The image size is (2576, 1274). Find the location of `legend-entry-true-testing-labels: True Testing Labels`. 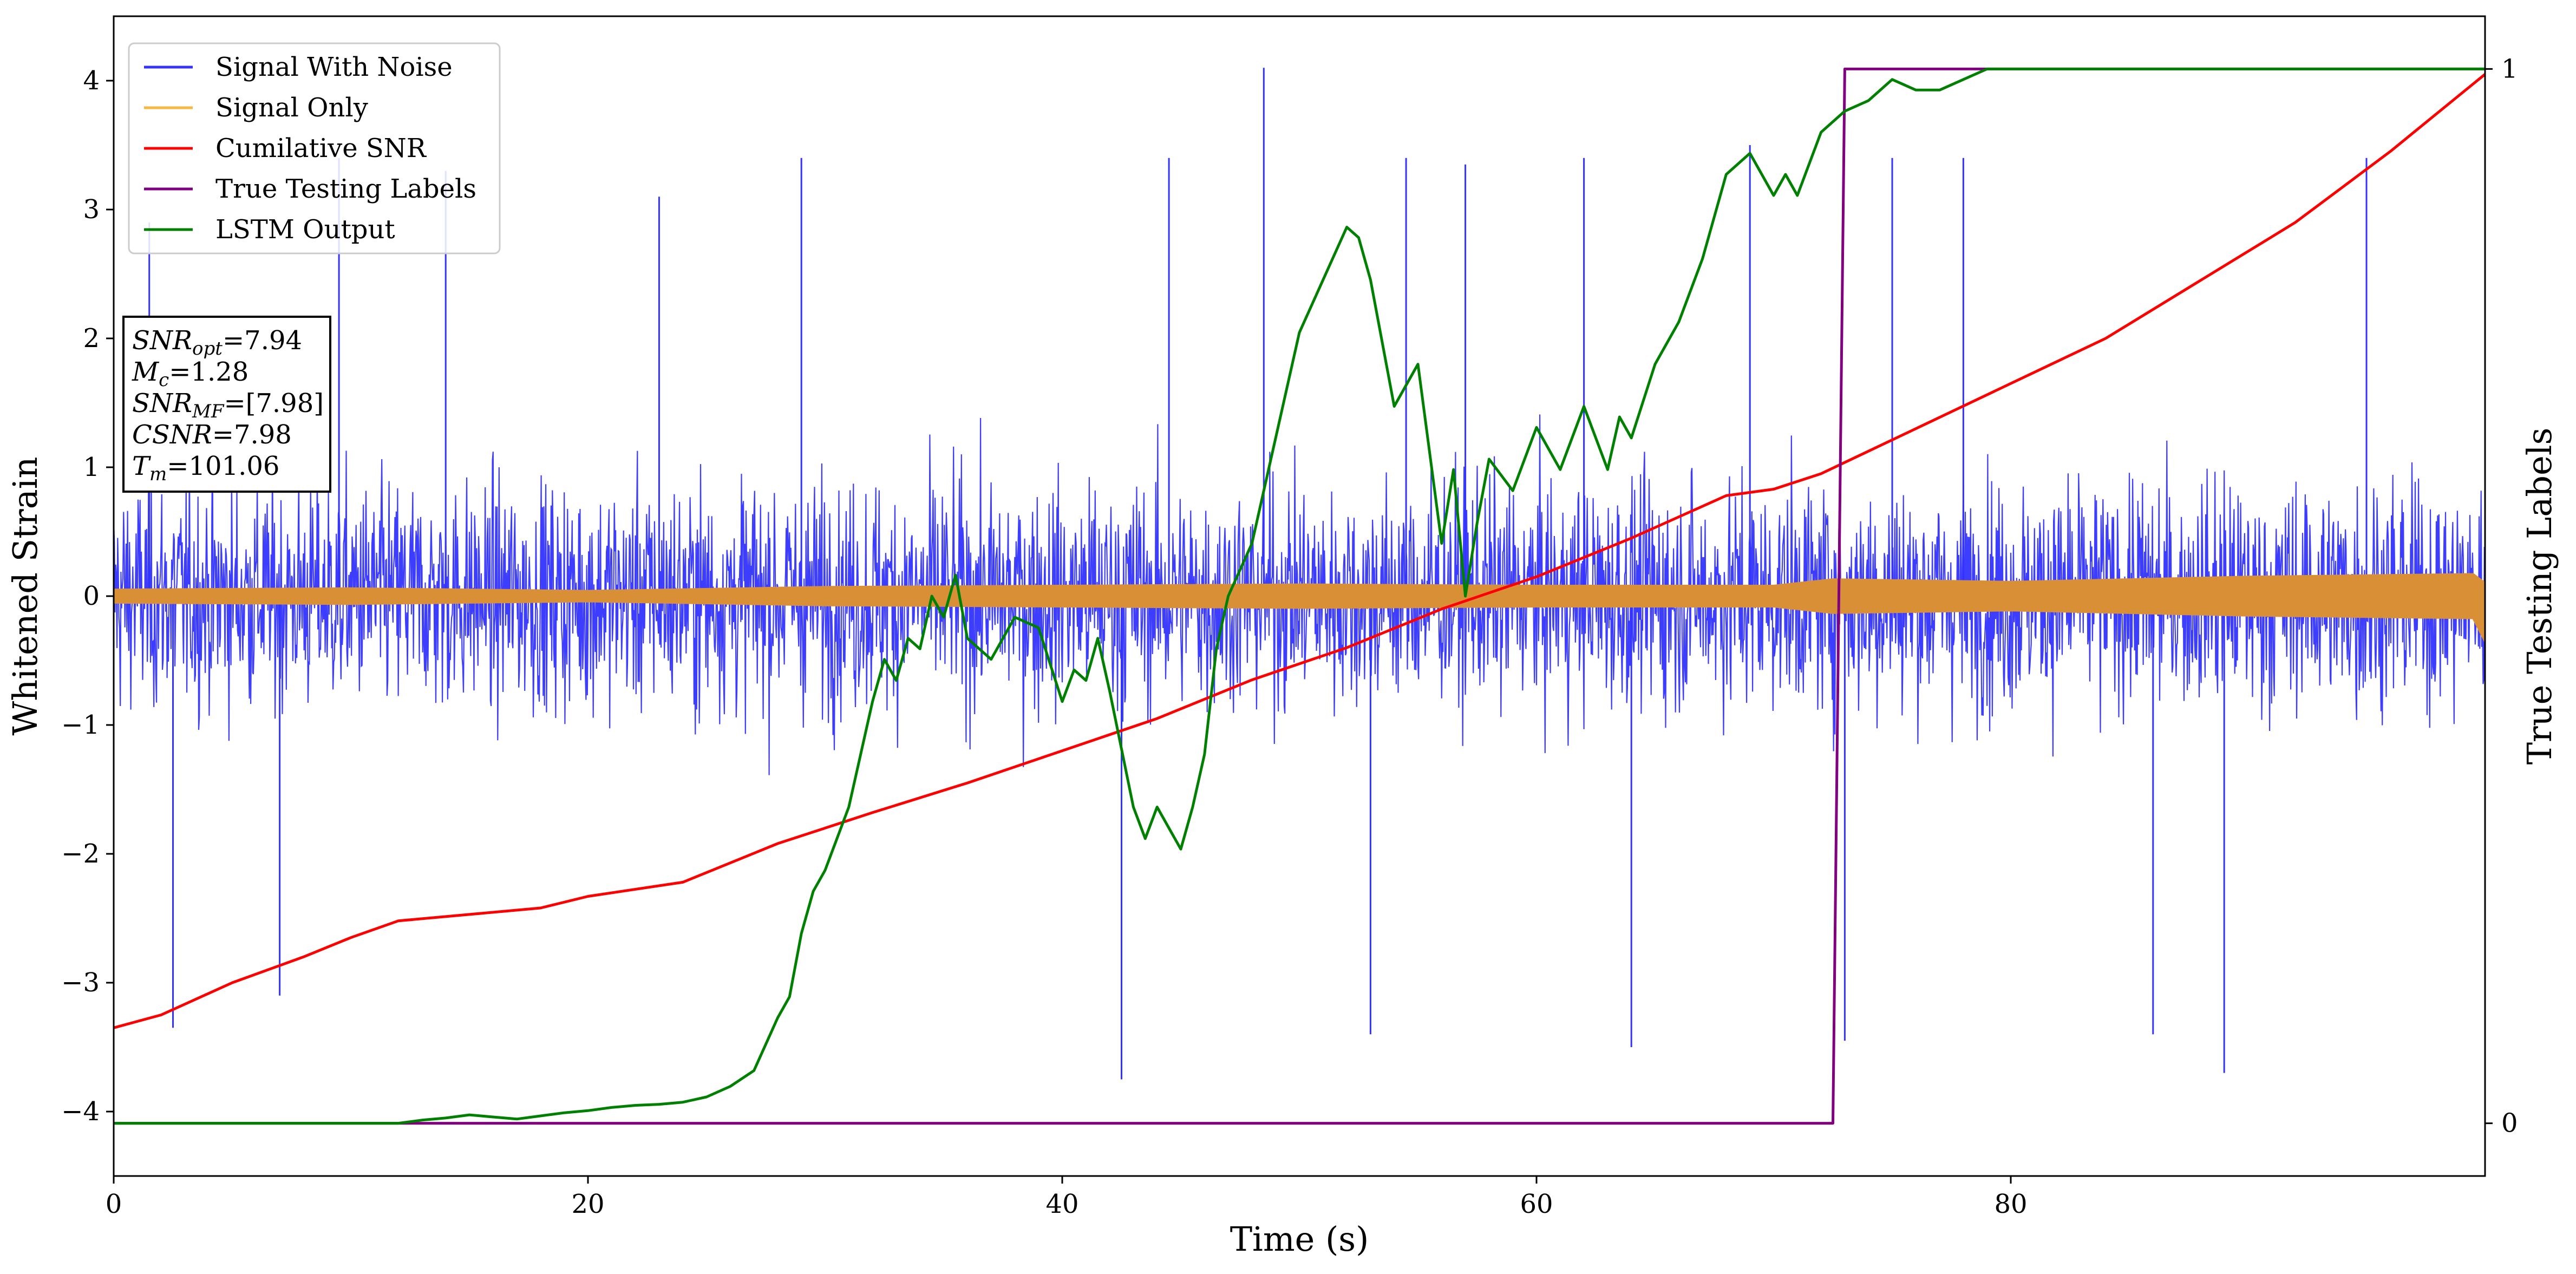

legend-entry-true-testing-labels: True Testing Labels is located at coordinates (345, 189).